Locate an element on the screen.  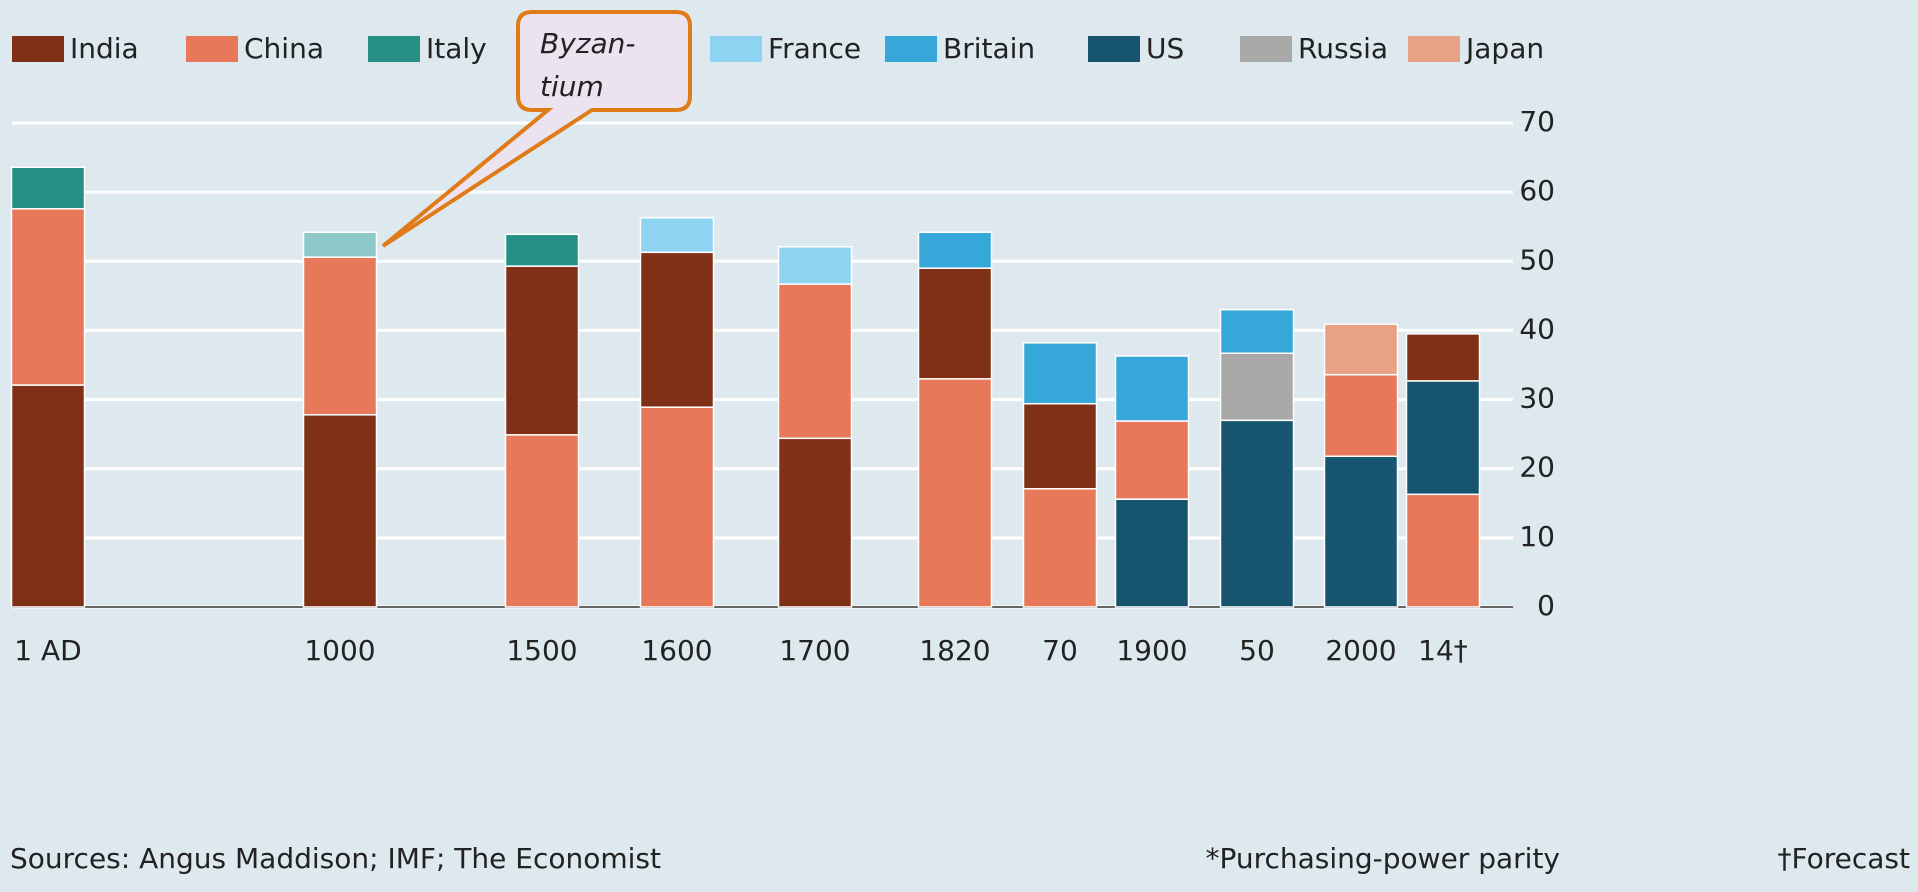
x-tick-label: 1900 is located at coordinates (1151, 650).